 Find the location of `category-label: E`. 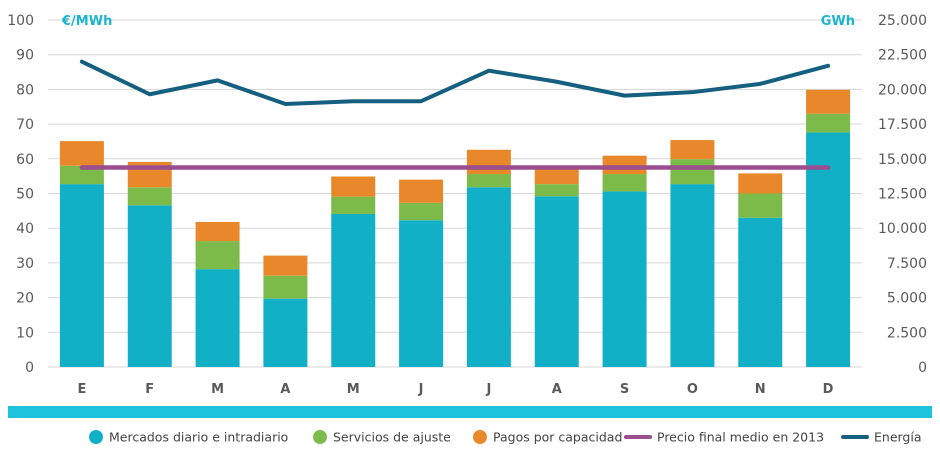

category-label: E is located at coordinates (81, 389).